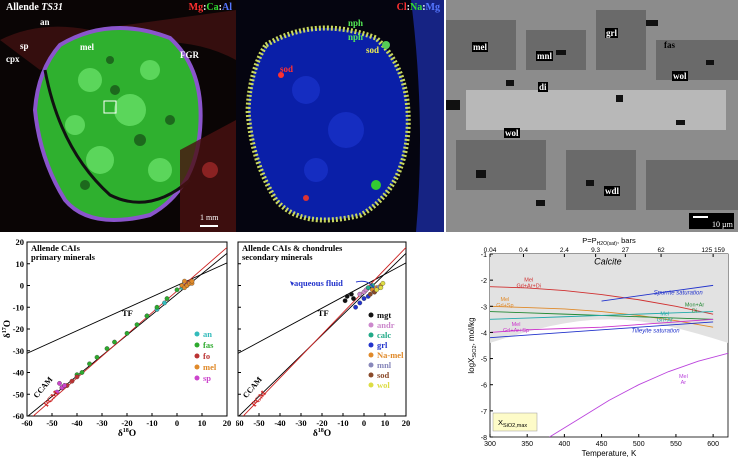 This screenshot has height=467, width=738. What do you see at coordinates (490, 250) in the screenshot?
I see `f-top-tick-label: 0.04` at bounding box center [490, 250].